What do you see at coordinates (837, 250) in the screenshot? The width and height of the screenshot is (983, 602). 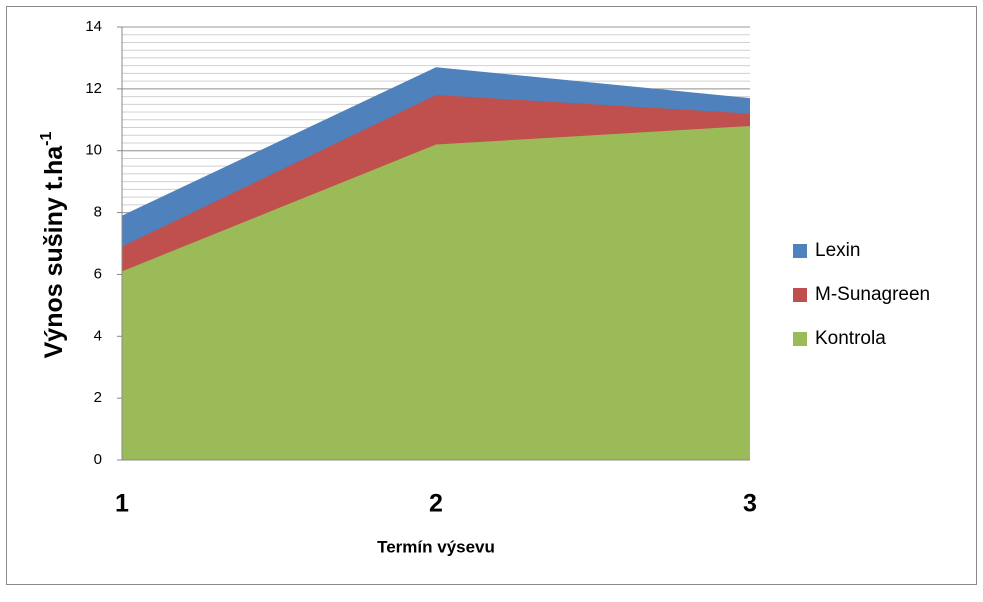 I see `legend-label: Lexin` at bounding box center [837, 250].